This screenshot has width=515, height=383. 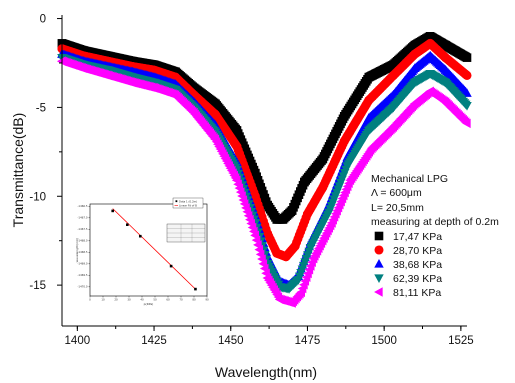 I want to click on inset-x-tick-label: 50, so click(x=155, y=300).